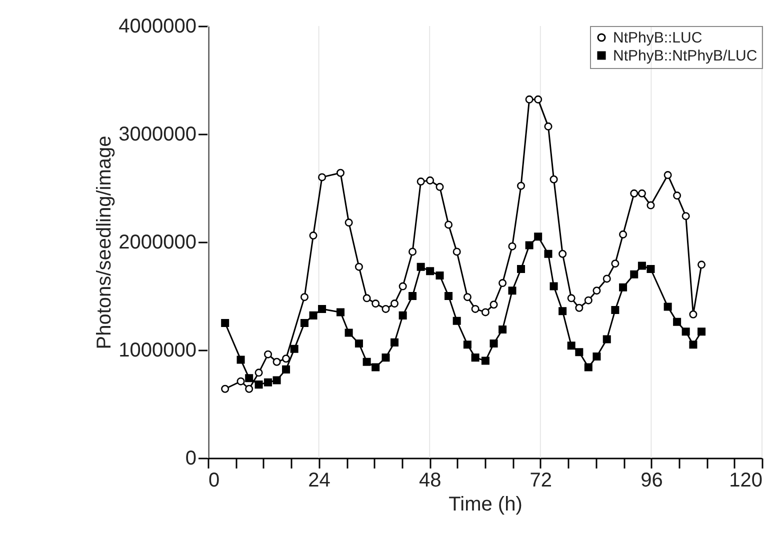 The height and width of the screenshot is (539, 773). Describe the element at coordinates (430, 481) in the screenshot. I see `x-tick-label: 48` at that location.